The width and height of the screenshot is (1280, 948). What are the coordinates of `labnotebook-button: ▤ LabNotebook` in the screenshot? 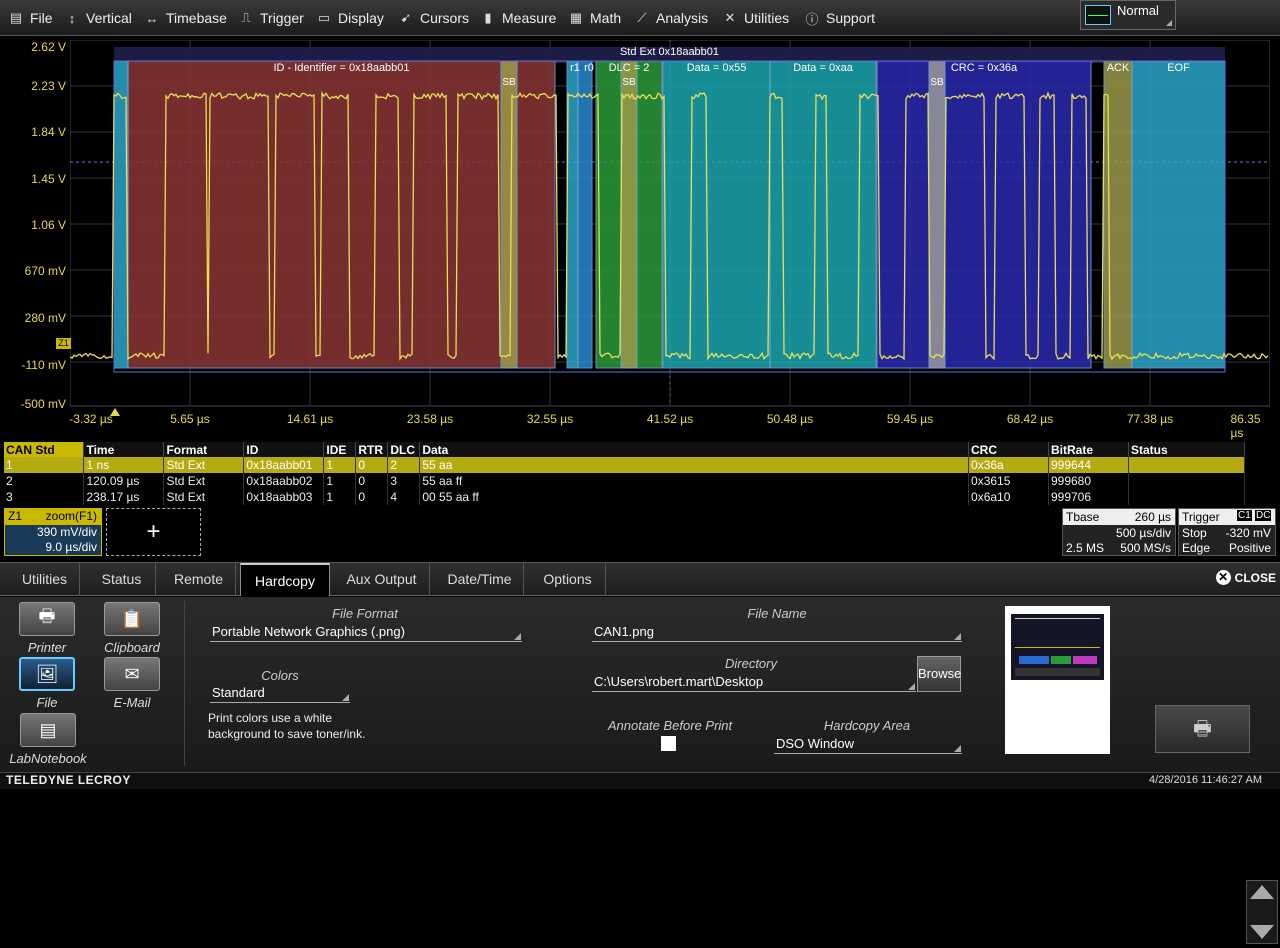 It's located at (48, 739).